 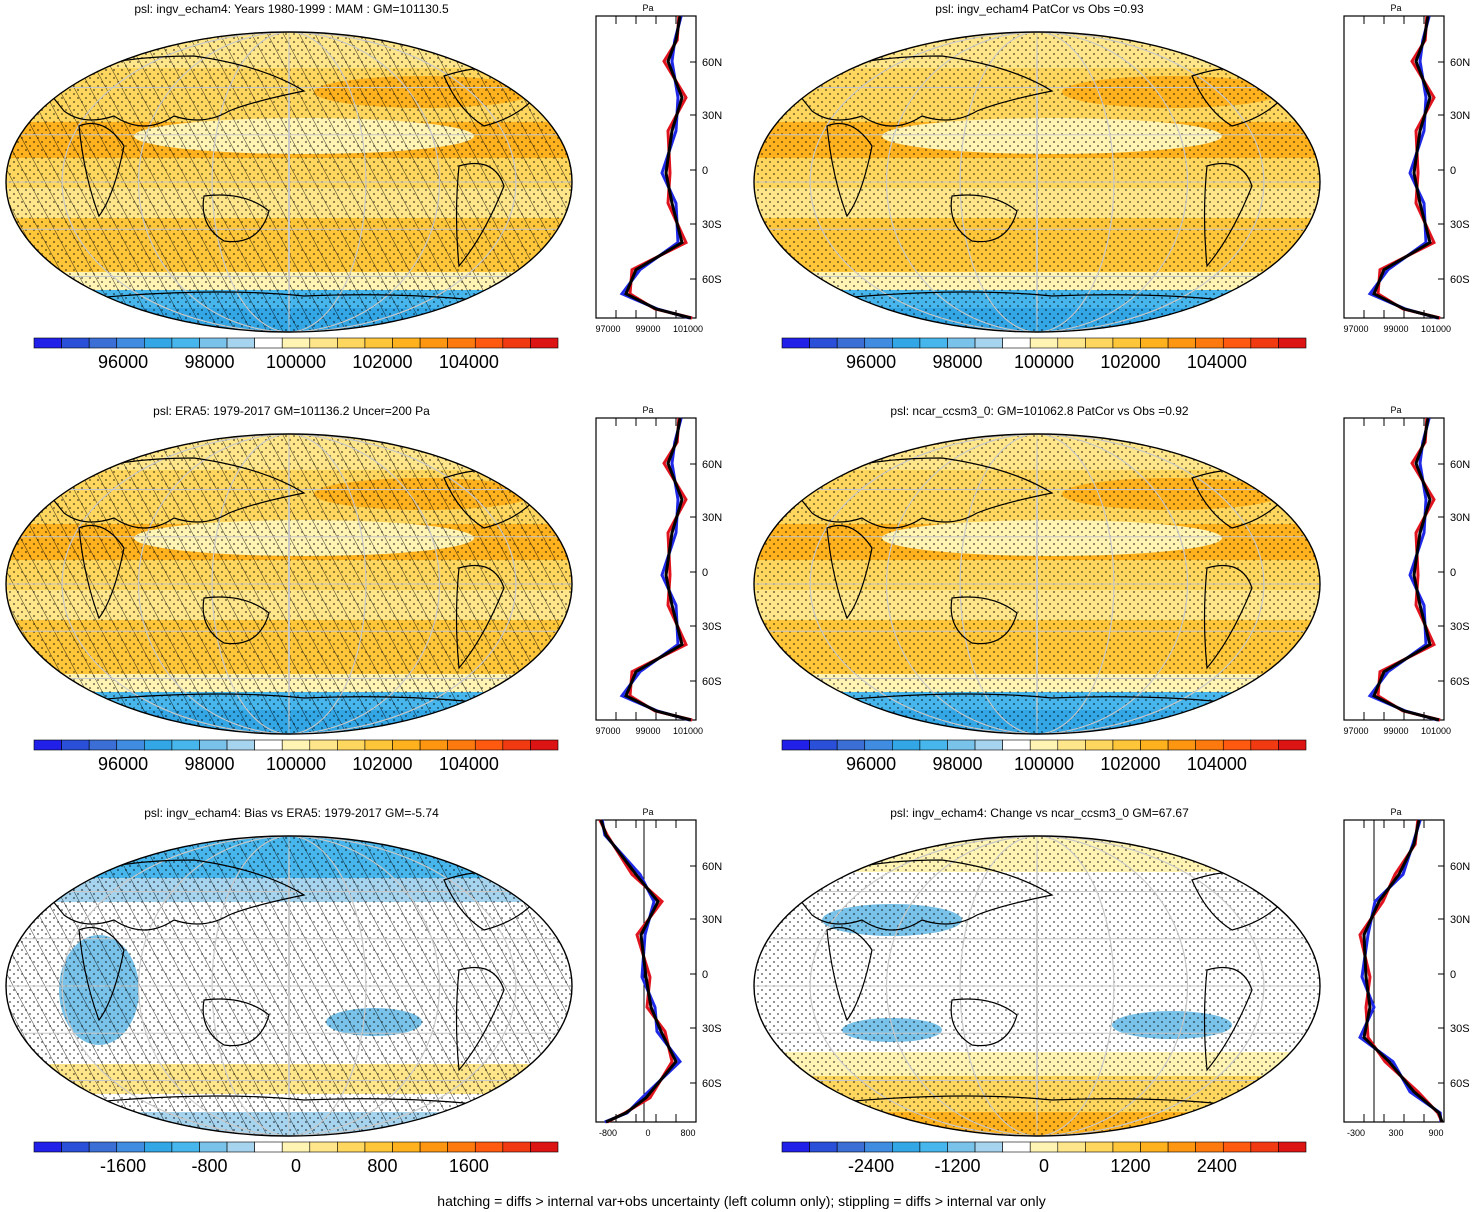 I want to click on profile-x-label: 99000, so click(x=647, y=329).